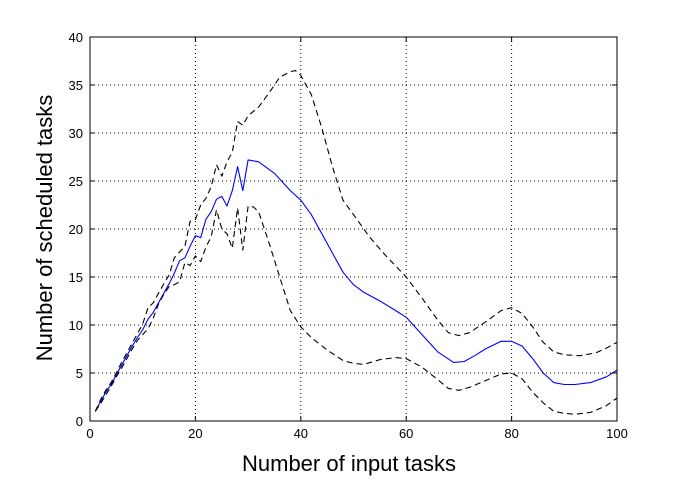  I want to click on y-tick-label: 30, so click(76, 133).